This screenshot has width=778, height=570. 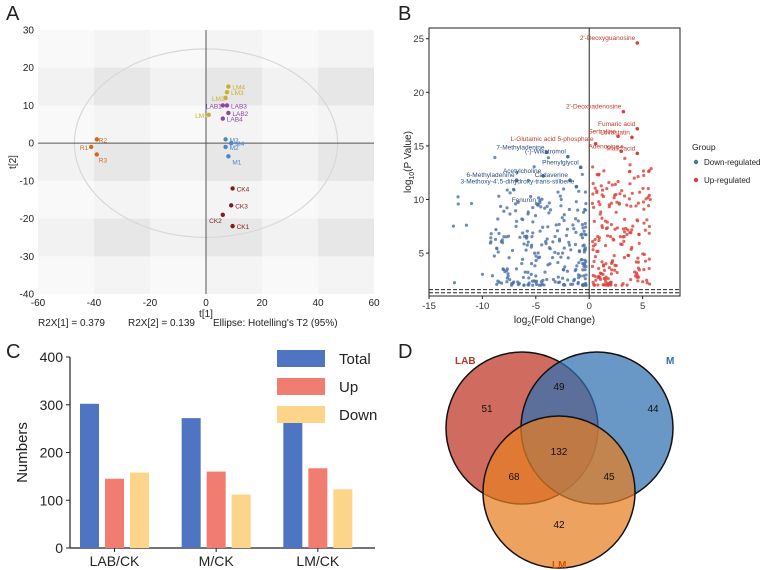 What do you see at coordinates (465, 361) in the screenshot?
I see `venn-set-lab: LAB` at bounding box center [465, 361].